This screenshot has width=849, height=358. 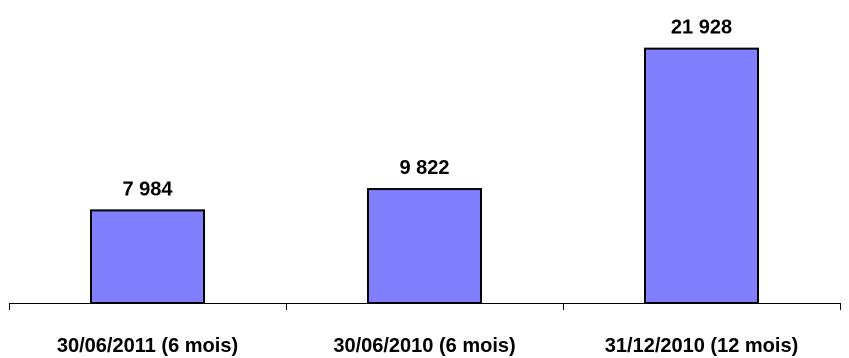 What do you see at coordinates (701, 28) in the screenshot?
I see `bar-value-label: 21 928` at bounding box center [701, 28].